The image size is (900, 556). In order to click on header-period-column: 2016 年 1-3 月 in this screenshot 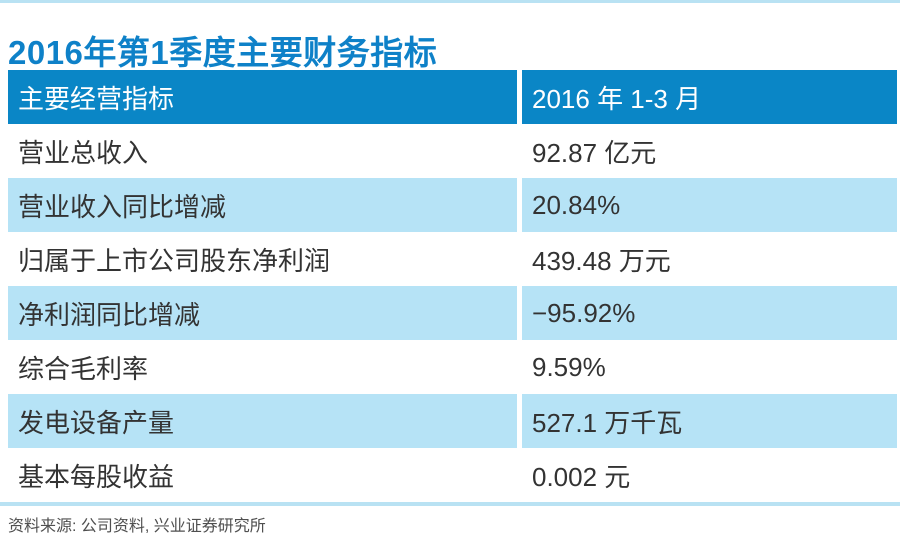, I will do `click(709, 97)`.